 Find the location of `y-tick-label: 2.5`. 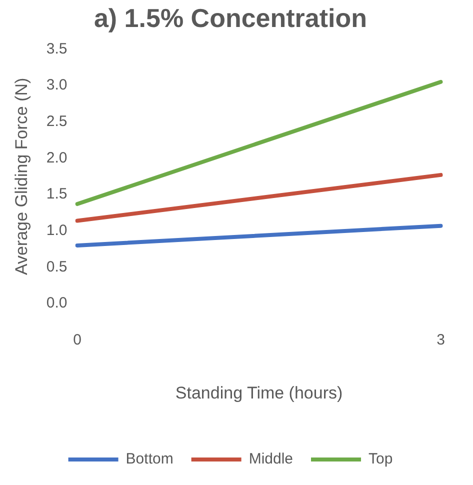

y-tick-label: 2.5 is located at coordinates (57, 121).